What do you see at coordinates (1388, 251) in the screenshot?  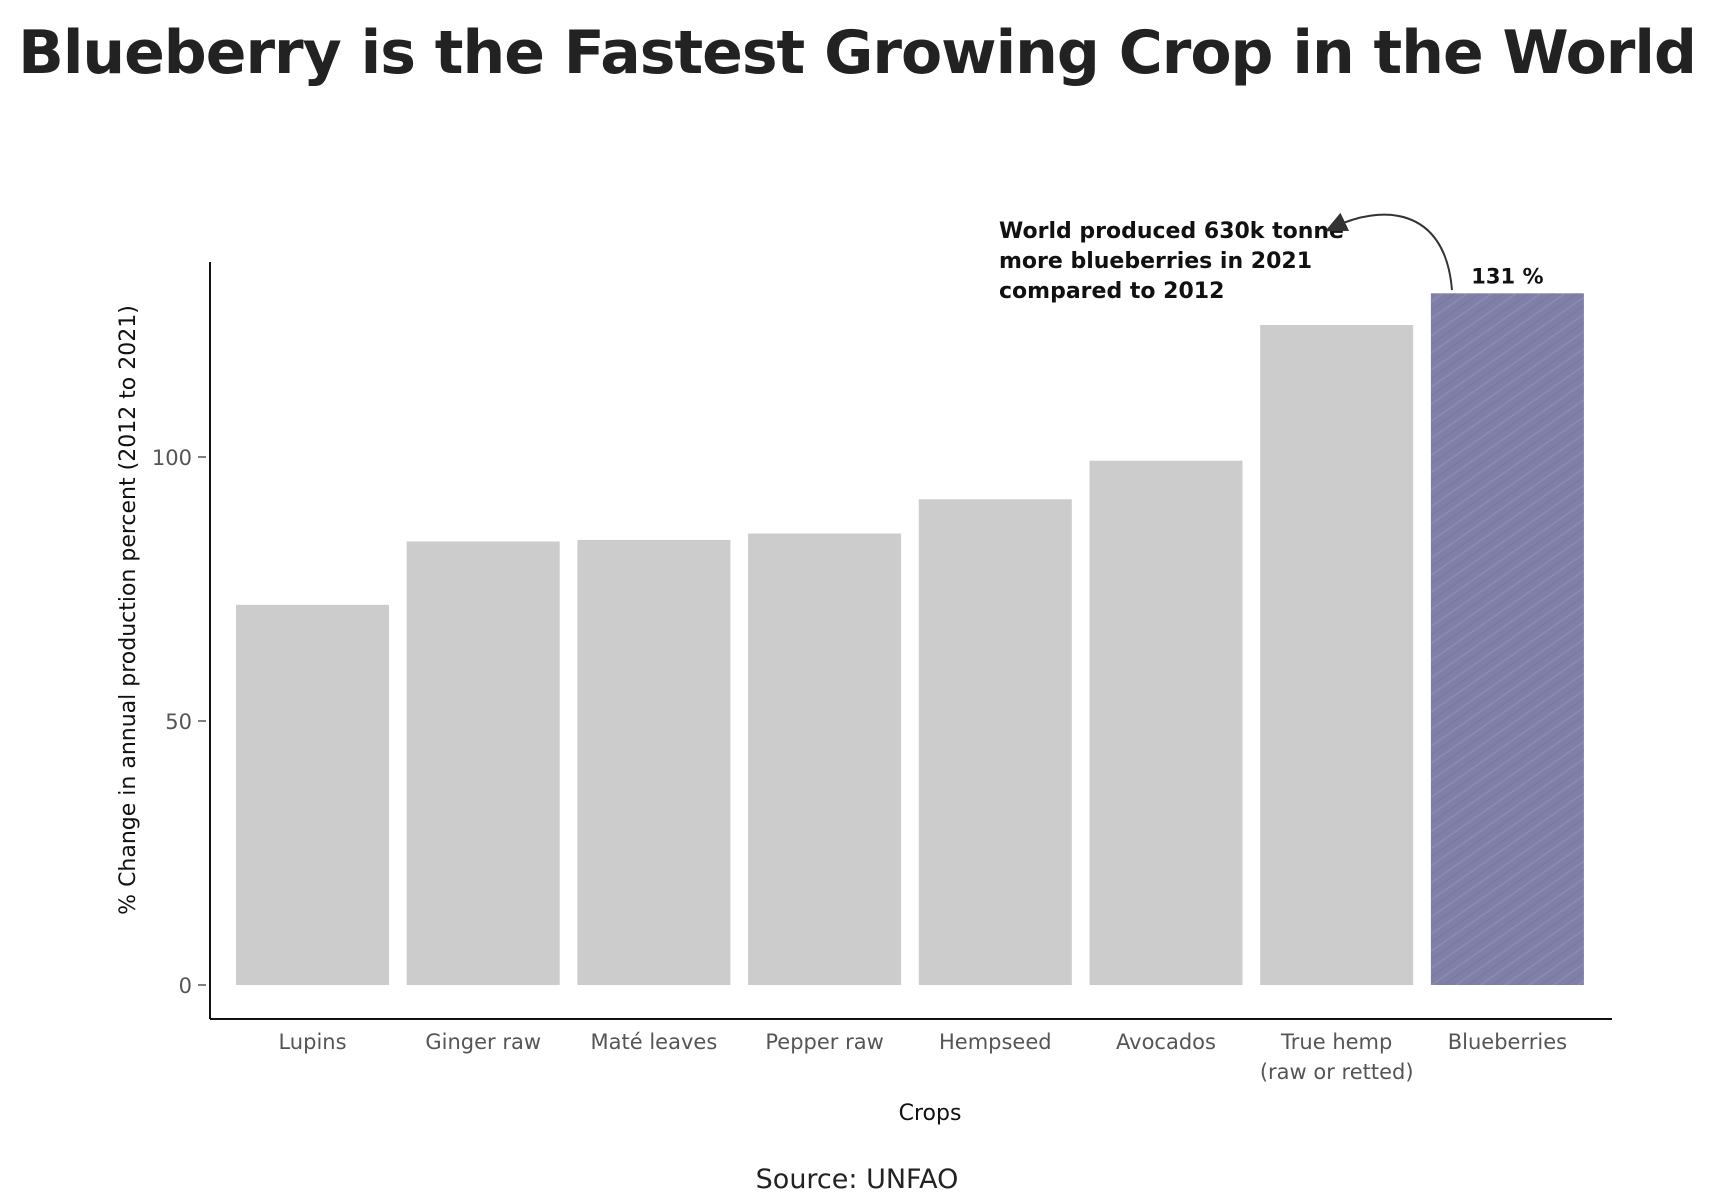 I see `annotation-arrow` at bounding box center [1388, 251].